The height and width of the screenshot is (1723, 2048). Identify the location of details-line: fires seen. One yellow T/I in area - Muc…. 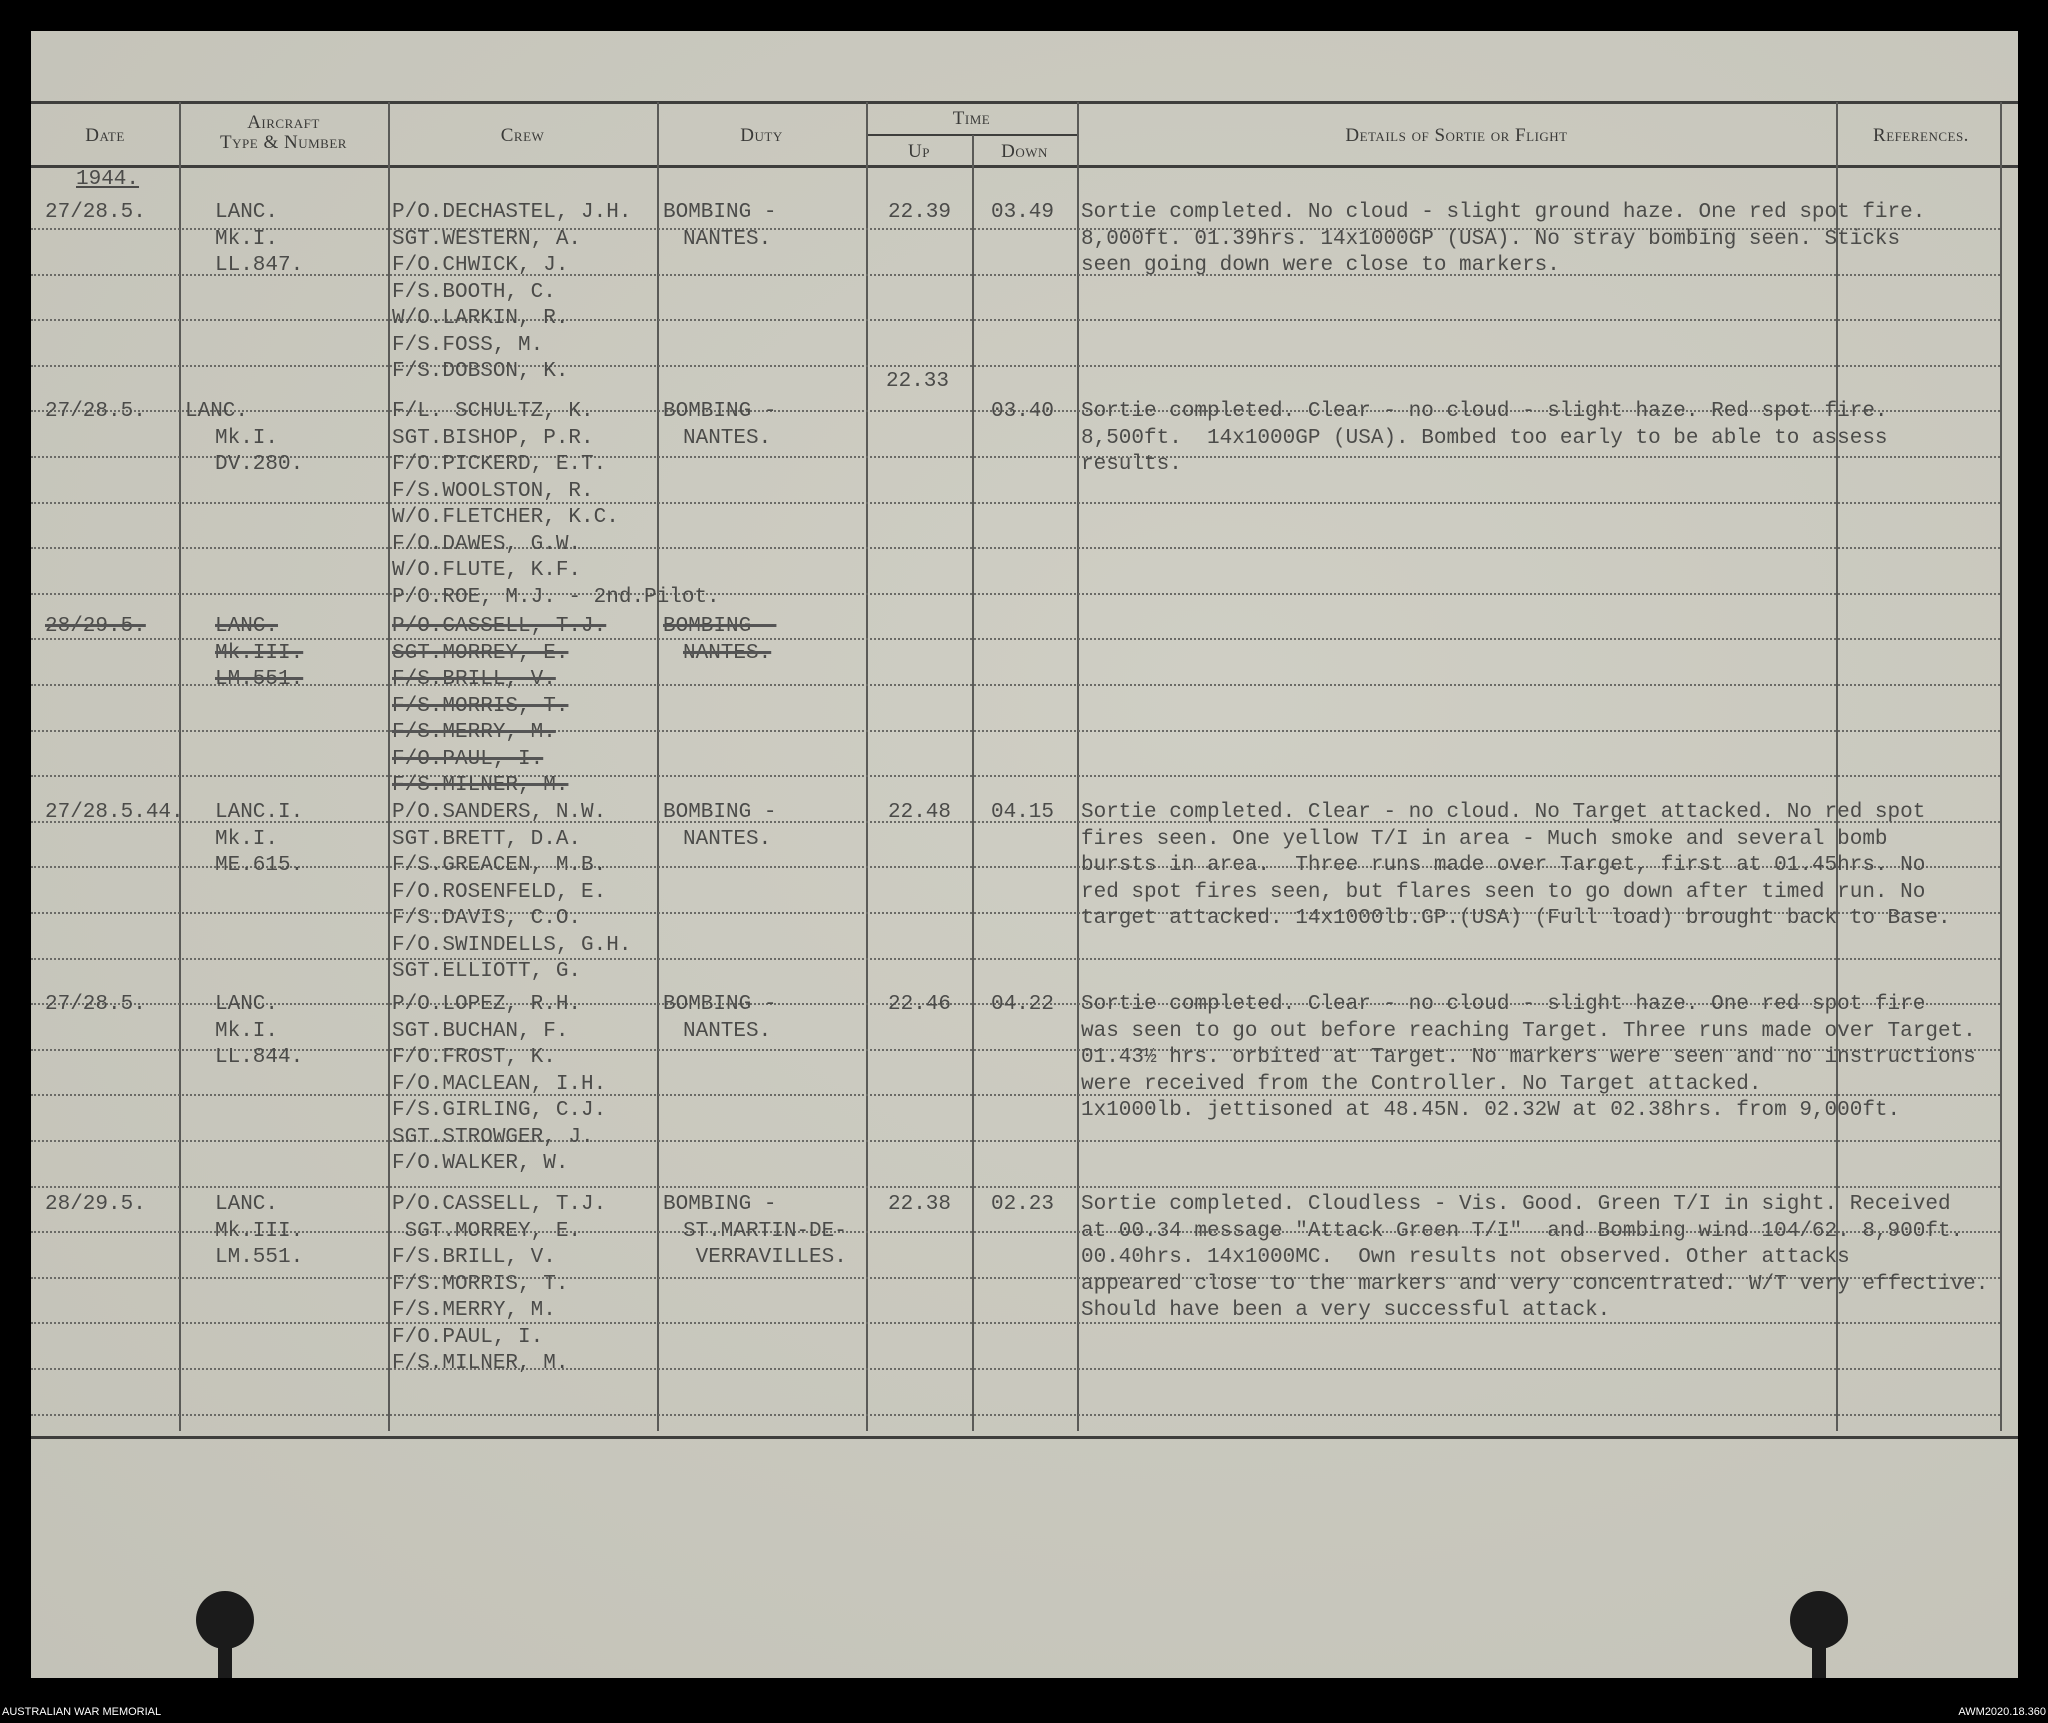
(1484, 839).